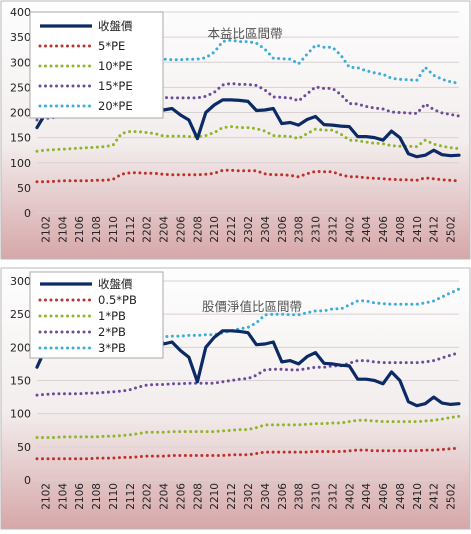 The width and height of the screenshot is (471, 534). I want to click on chart-title: 股價淨值比區間帶, so click(252, 306).